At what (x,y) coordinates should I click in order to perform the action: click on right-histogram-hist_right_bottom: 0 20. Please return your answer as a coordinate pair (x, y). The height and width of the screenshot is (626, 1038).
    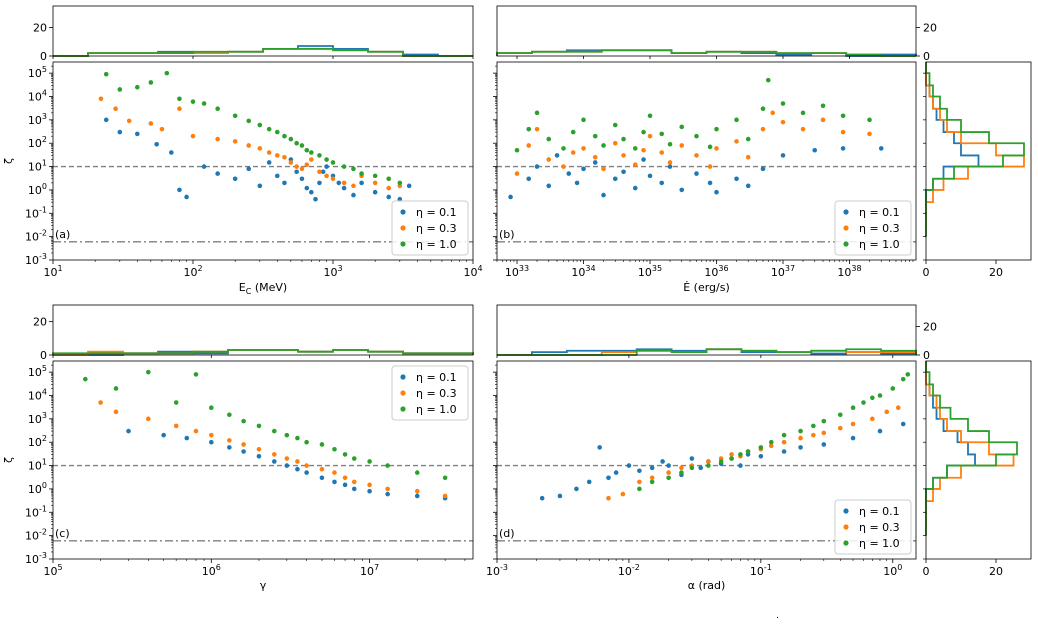
    Looking at the image, I should click on (977, 469).